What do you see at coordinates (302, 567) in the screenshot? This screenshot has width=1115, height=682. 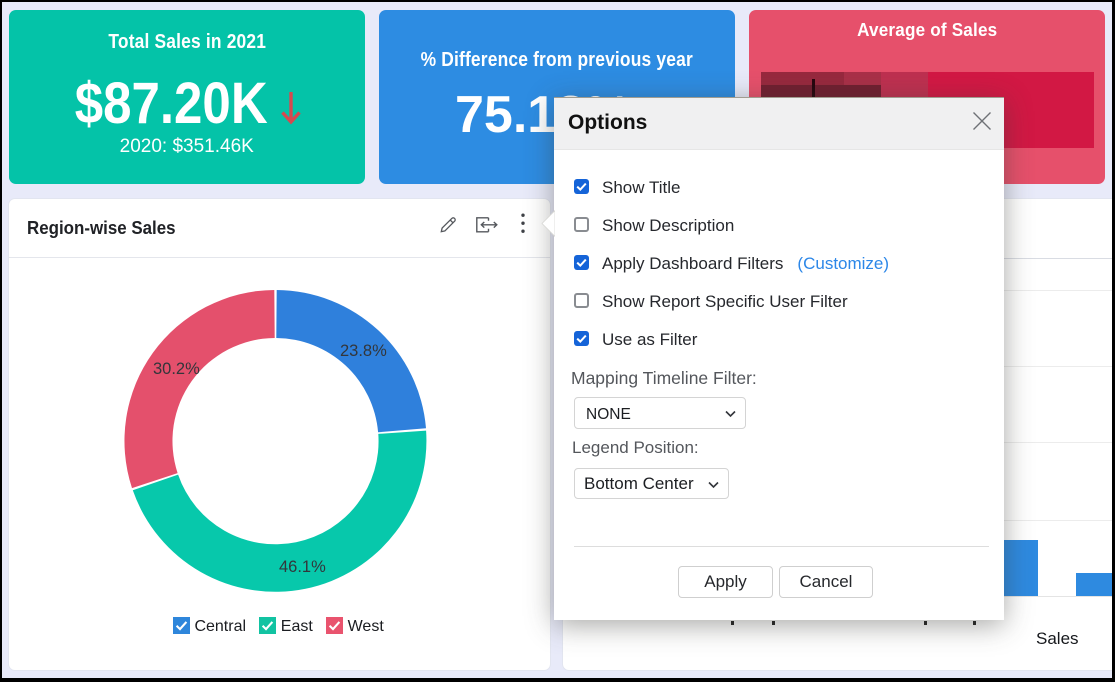 I see `svg-text: 46.1%` at bounding box center [302, 567].